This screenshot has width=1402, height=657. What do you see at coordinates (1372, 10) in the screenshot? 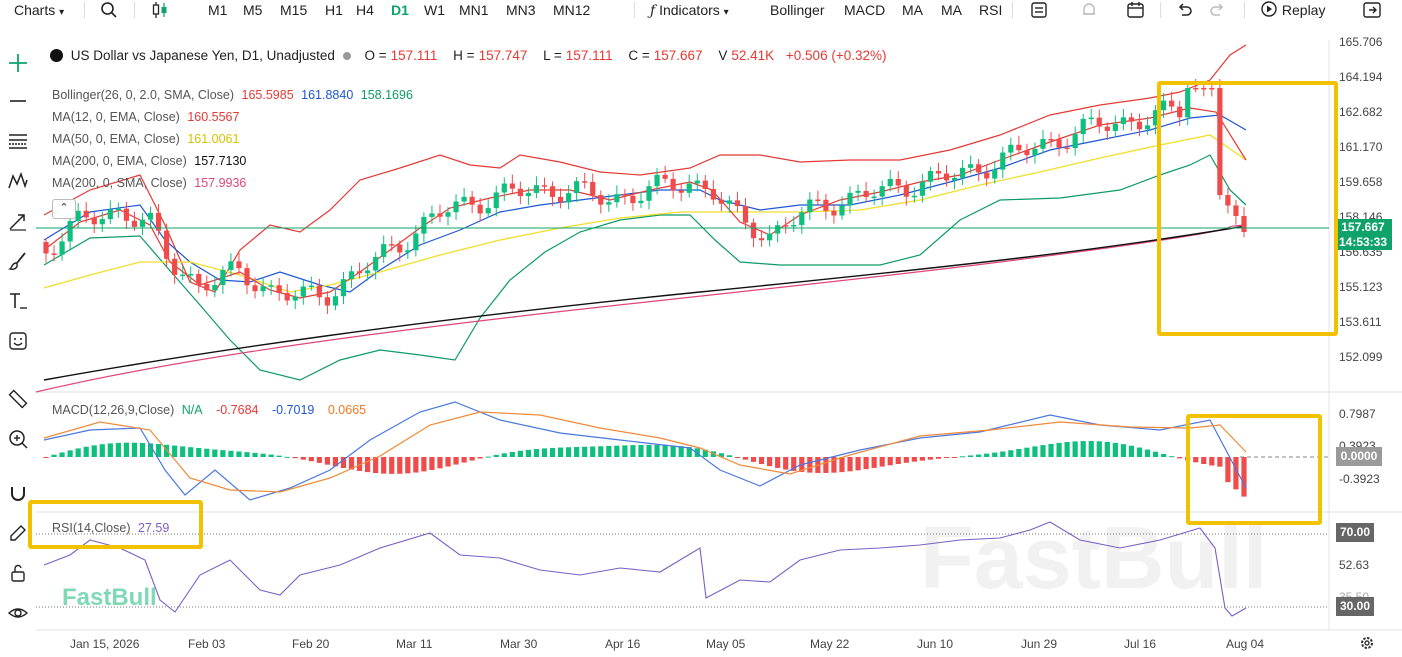
I see `exit-fullscreen-button` at bounding box center [1372, 10].